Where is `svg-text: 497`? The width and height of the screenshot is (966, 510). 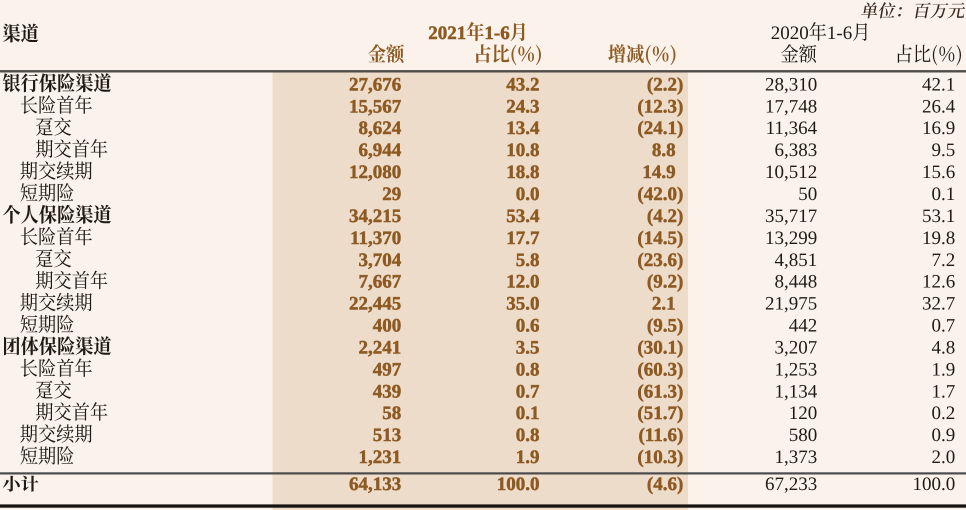 svg-text: 497 is located at coordinates (387, 369).